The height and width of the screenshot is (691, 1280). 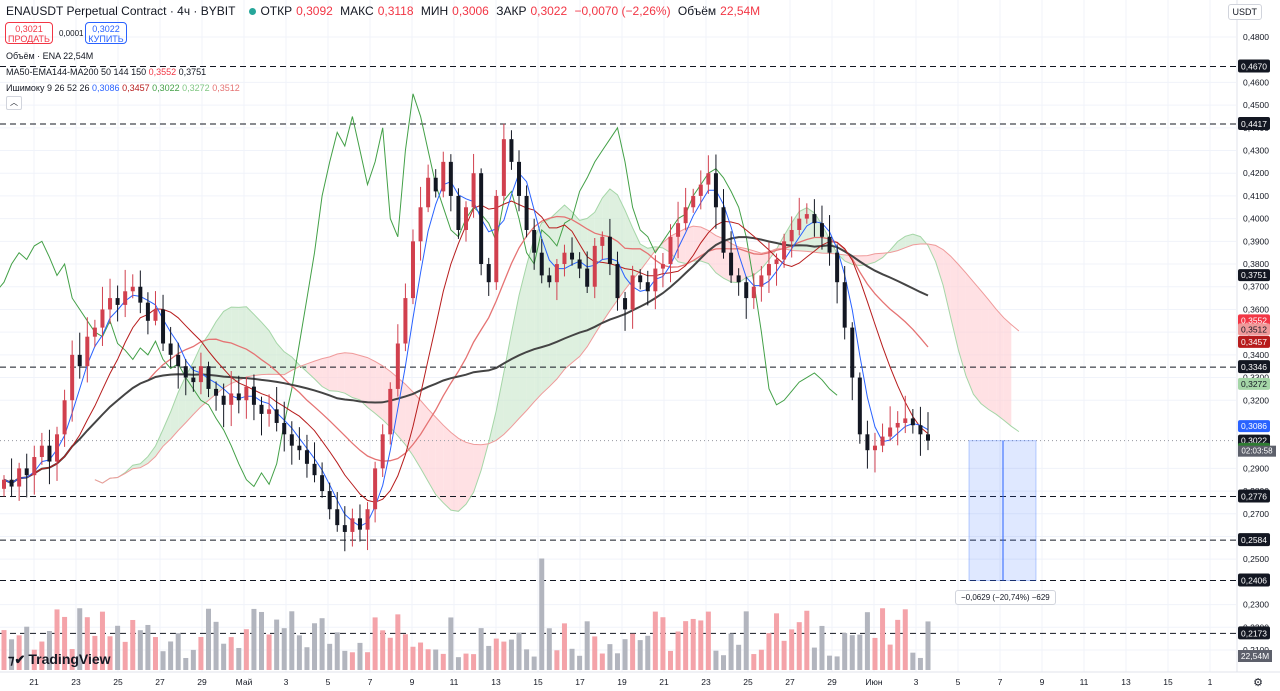 What do you see at coordinates (106, 33) in the screenshot?
I see `buy-button: 0,3022 КУПИТЬ` at bounding box center [106, 33].